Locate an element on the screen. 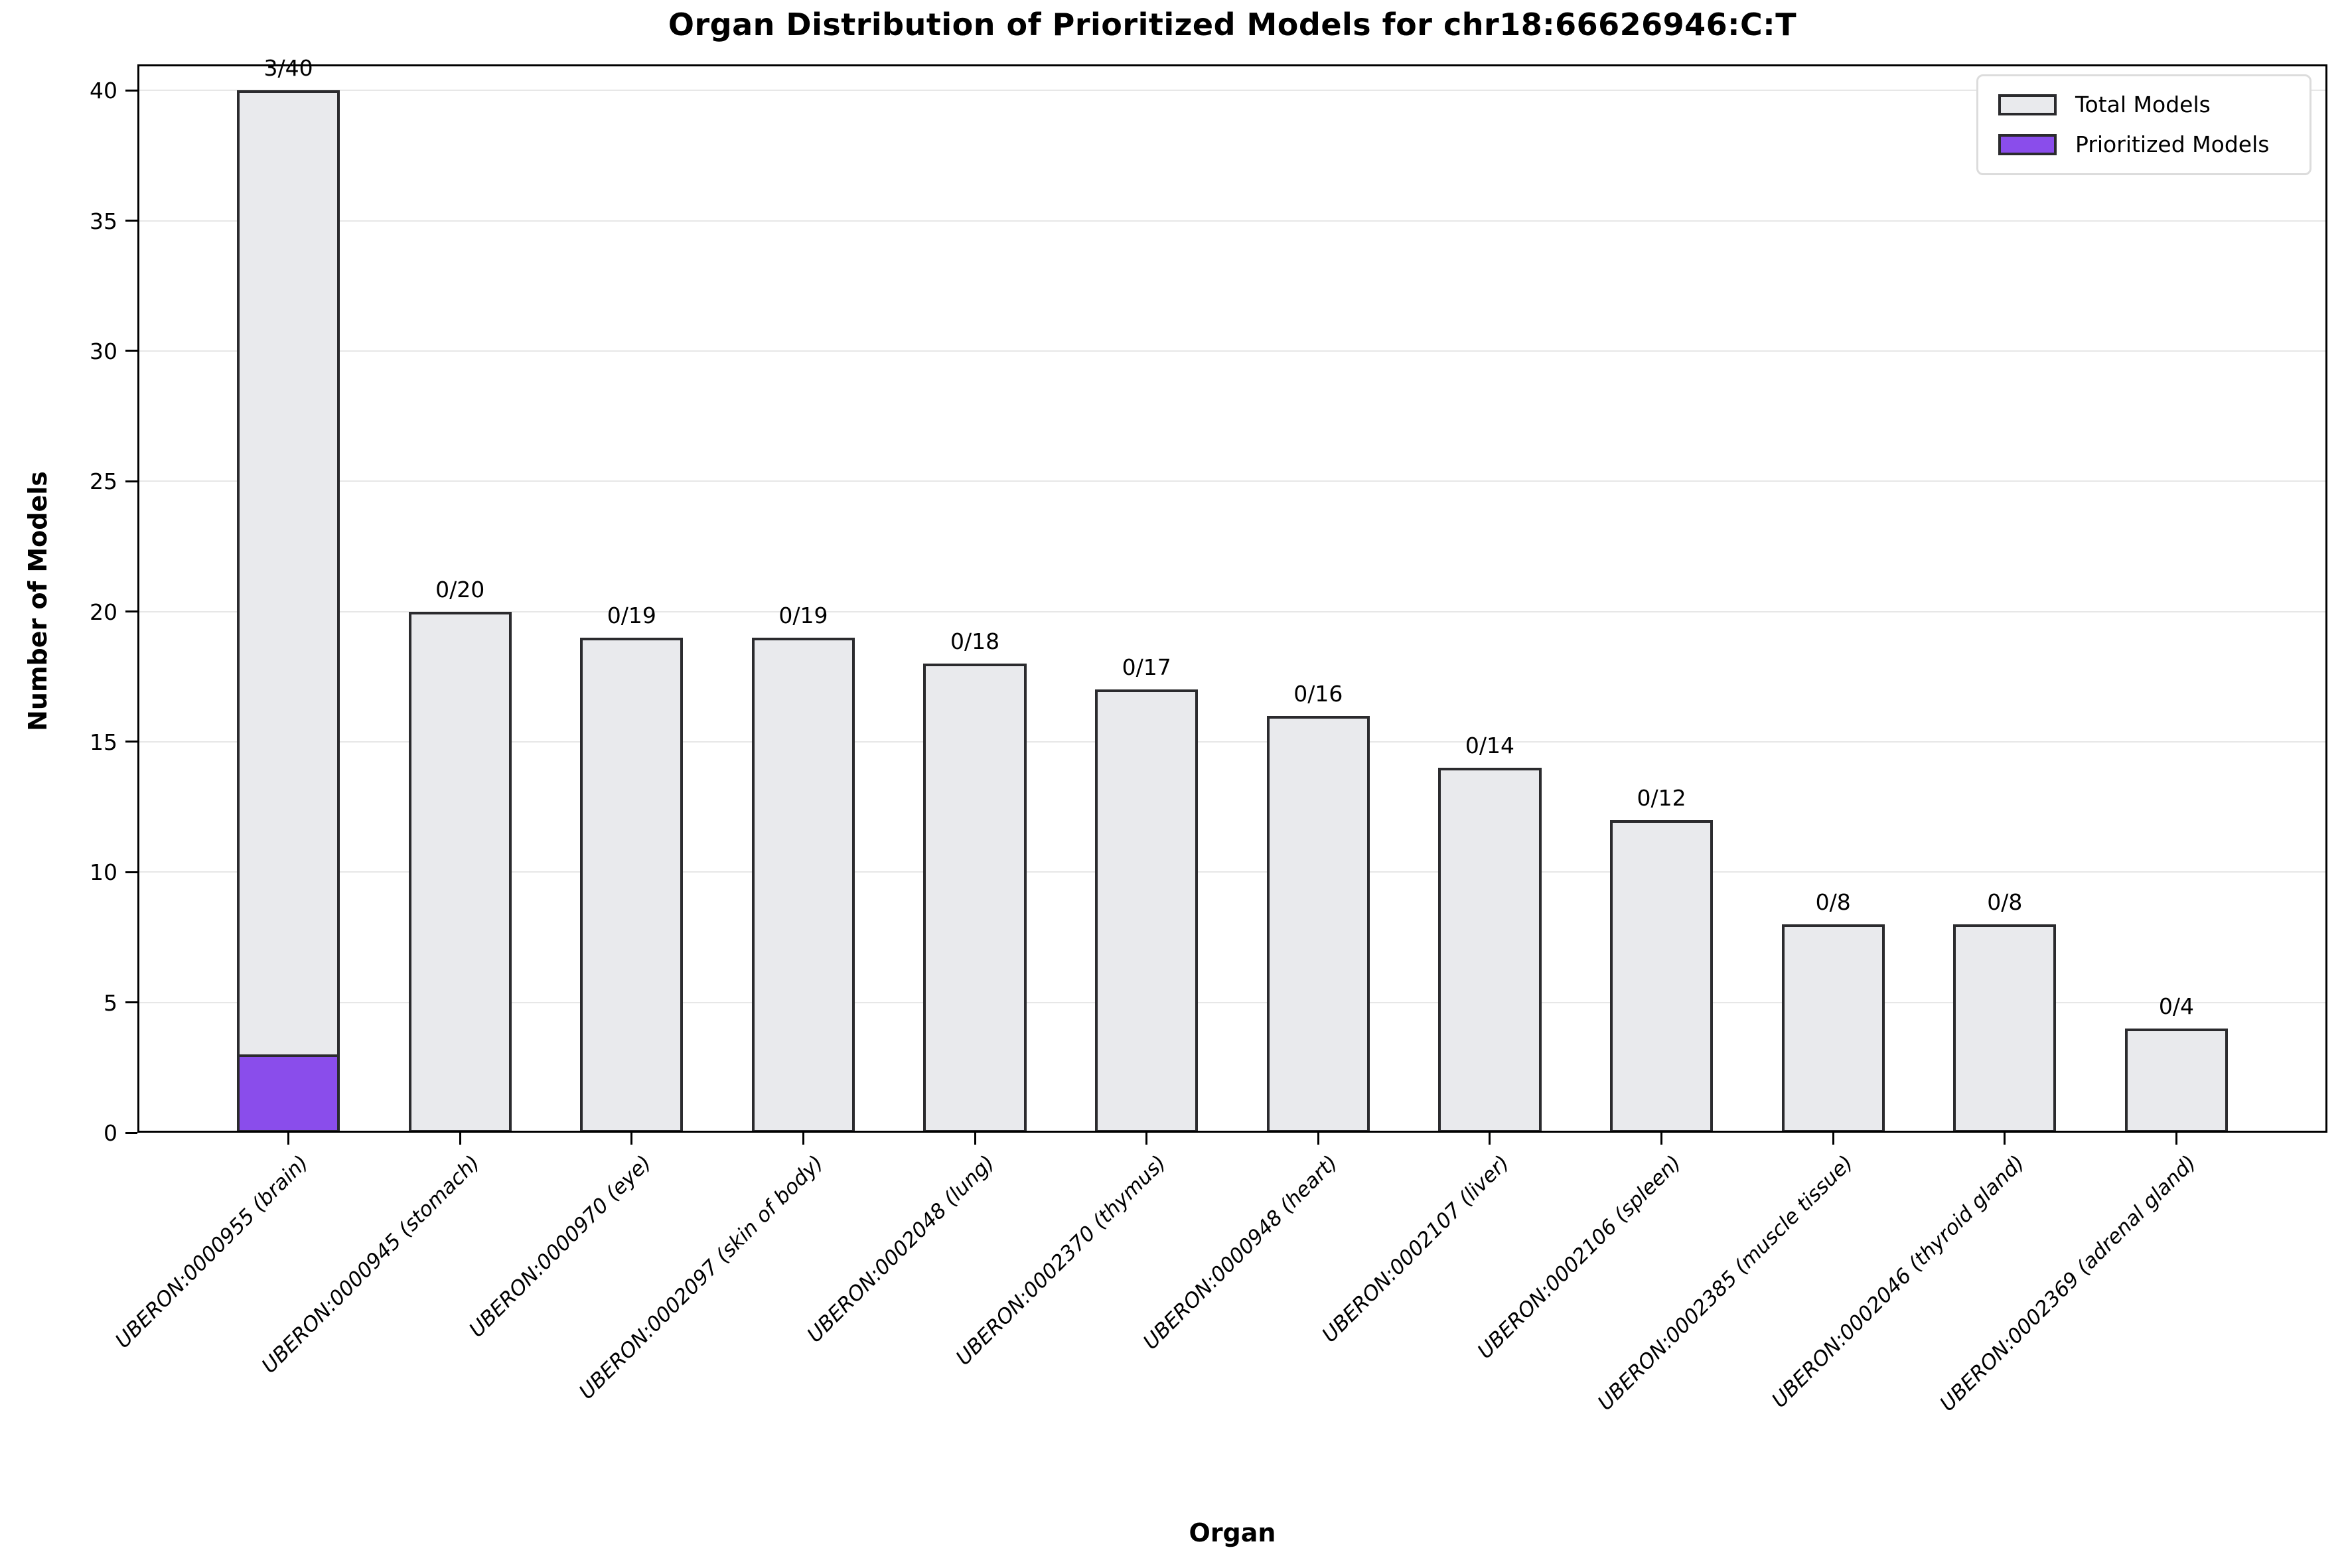 The image size is (2346, 1568). legend-entry-total: Total Models is located at coordinates (2153, 104).